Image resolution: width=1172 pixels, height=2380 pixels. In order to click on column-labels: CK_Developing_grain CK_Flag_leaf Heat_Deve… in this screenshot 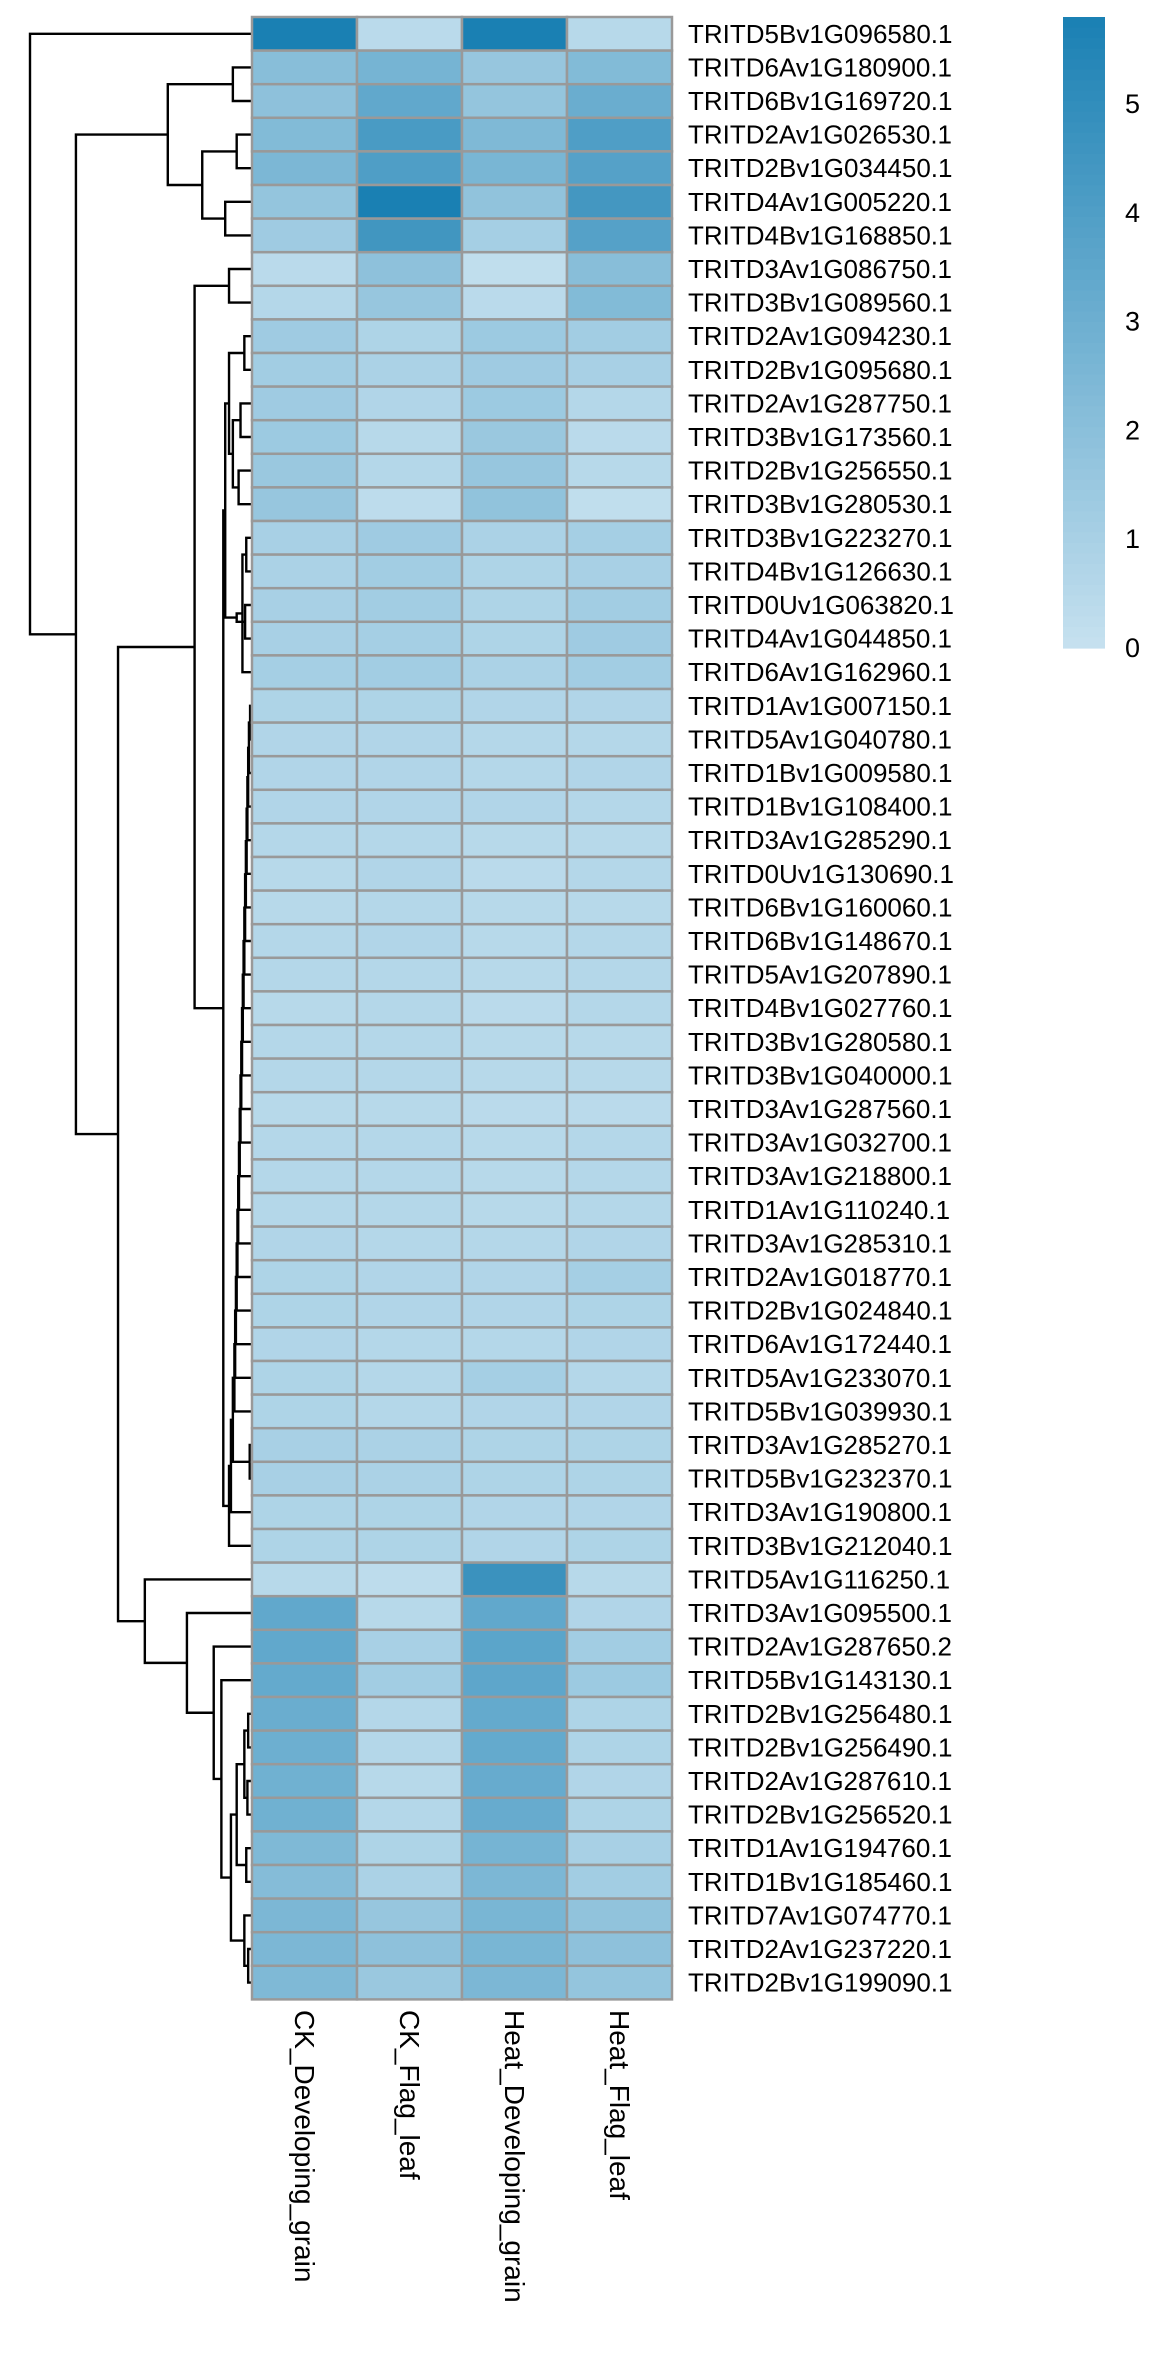, I will do `click(462, 2156)`.